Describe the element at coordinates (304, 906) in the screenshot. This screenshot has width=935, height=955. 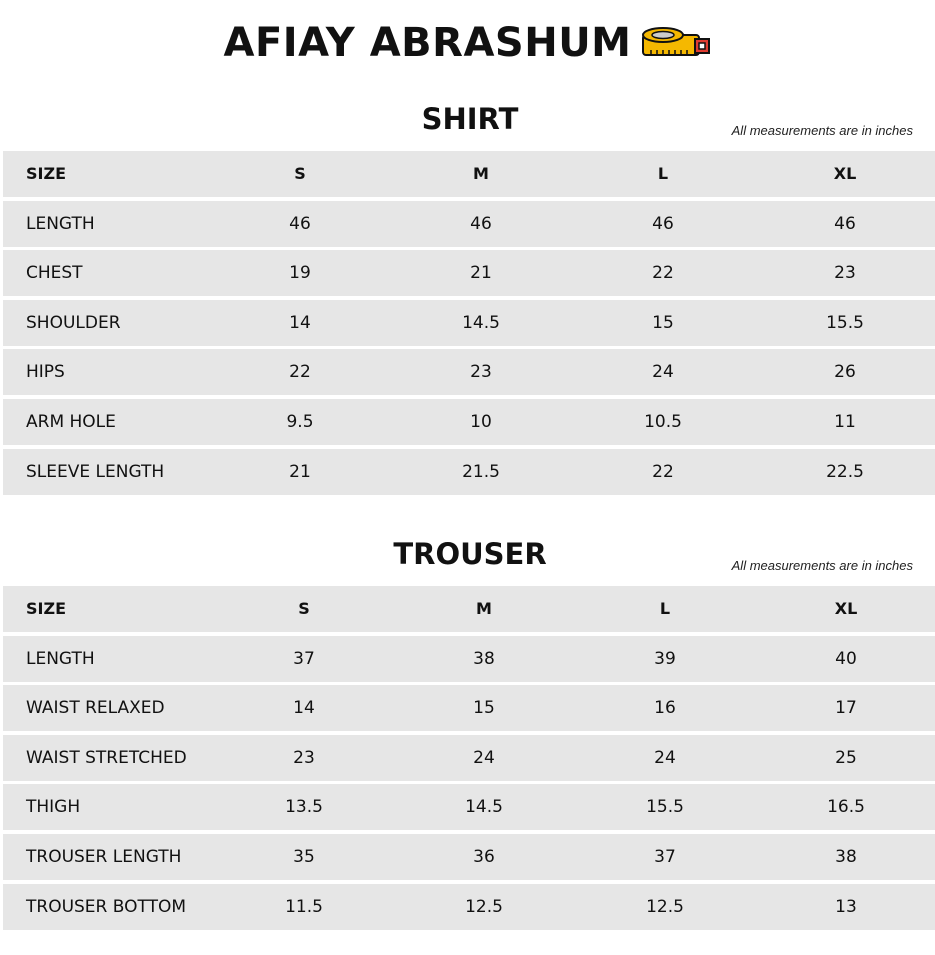
I see `measurement-value: 11.5` at that location.